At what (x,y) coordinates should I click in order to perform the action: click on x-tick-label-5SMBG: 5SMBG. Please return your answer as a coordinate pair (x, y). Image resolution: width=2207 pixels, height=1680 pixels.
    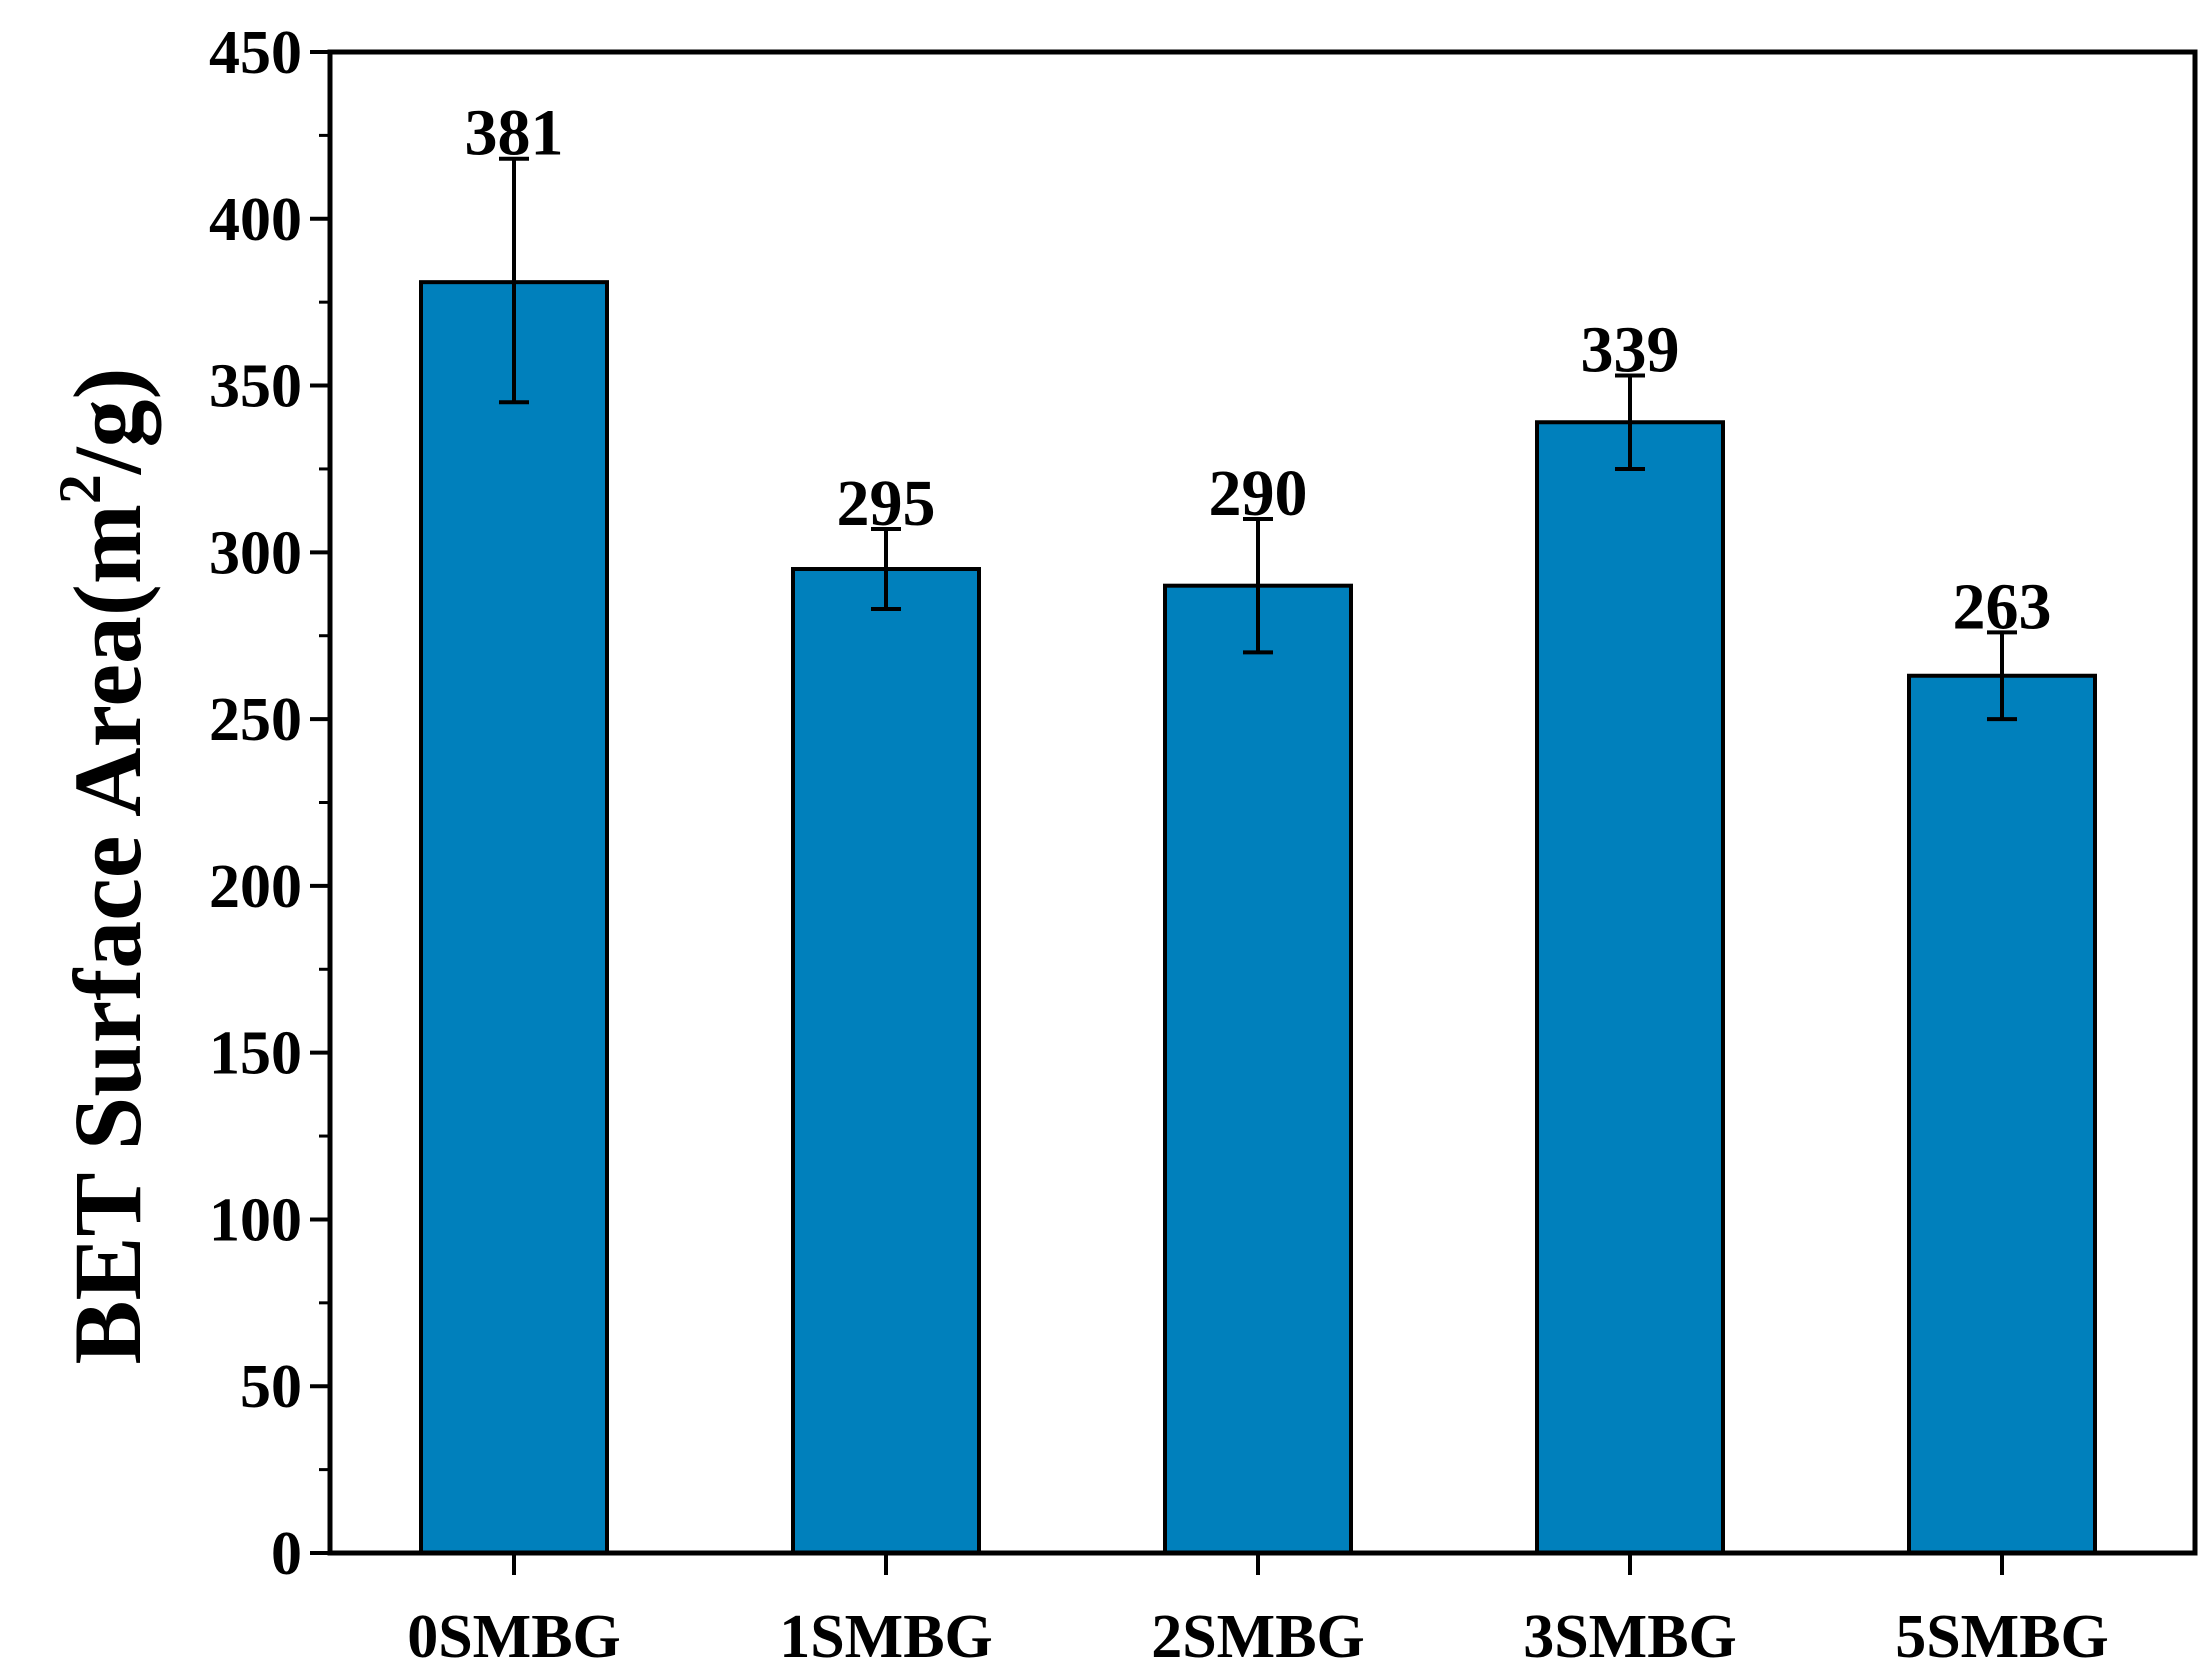
    Looking at the image, I should click on (2002, 1637).